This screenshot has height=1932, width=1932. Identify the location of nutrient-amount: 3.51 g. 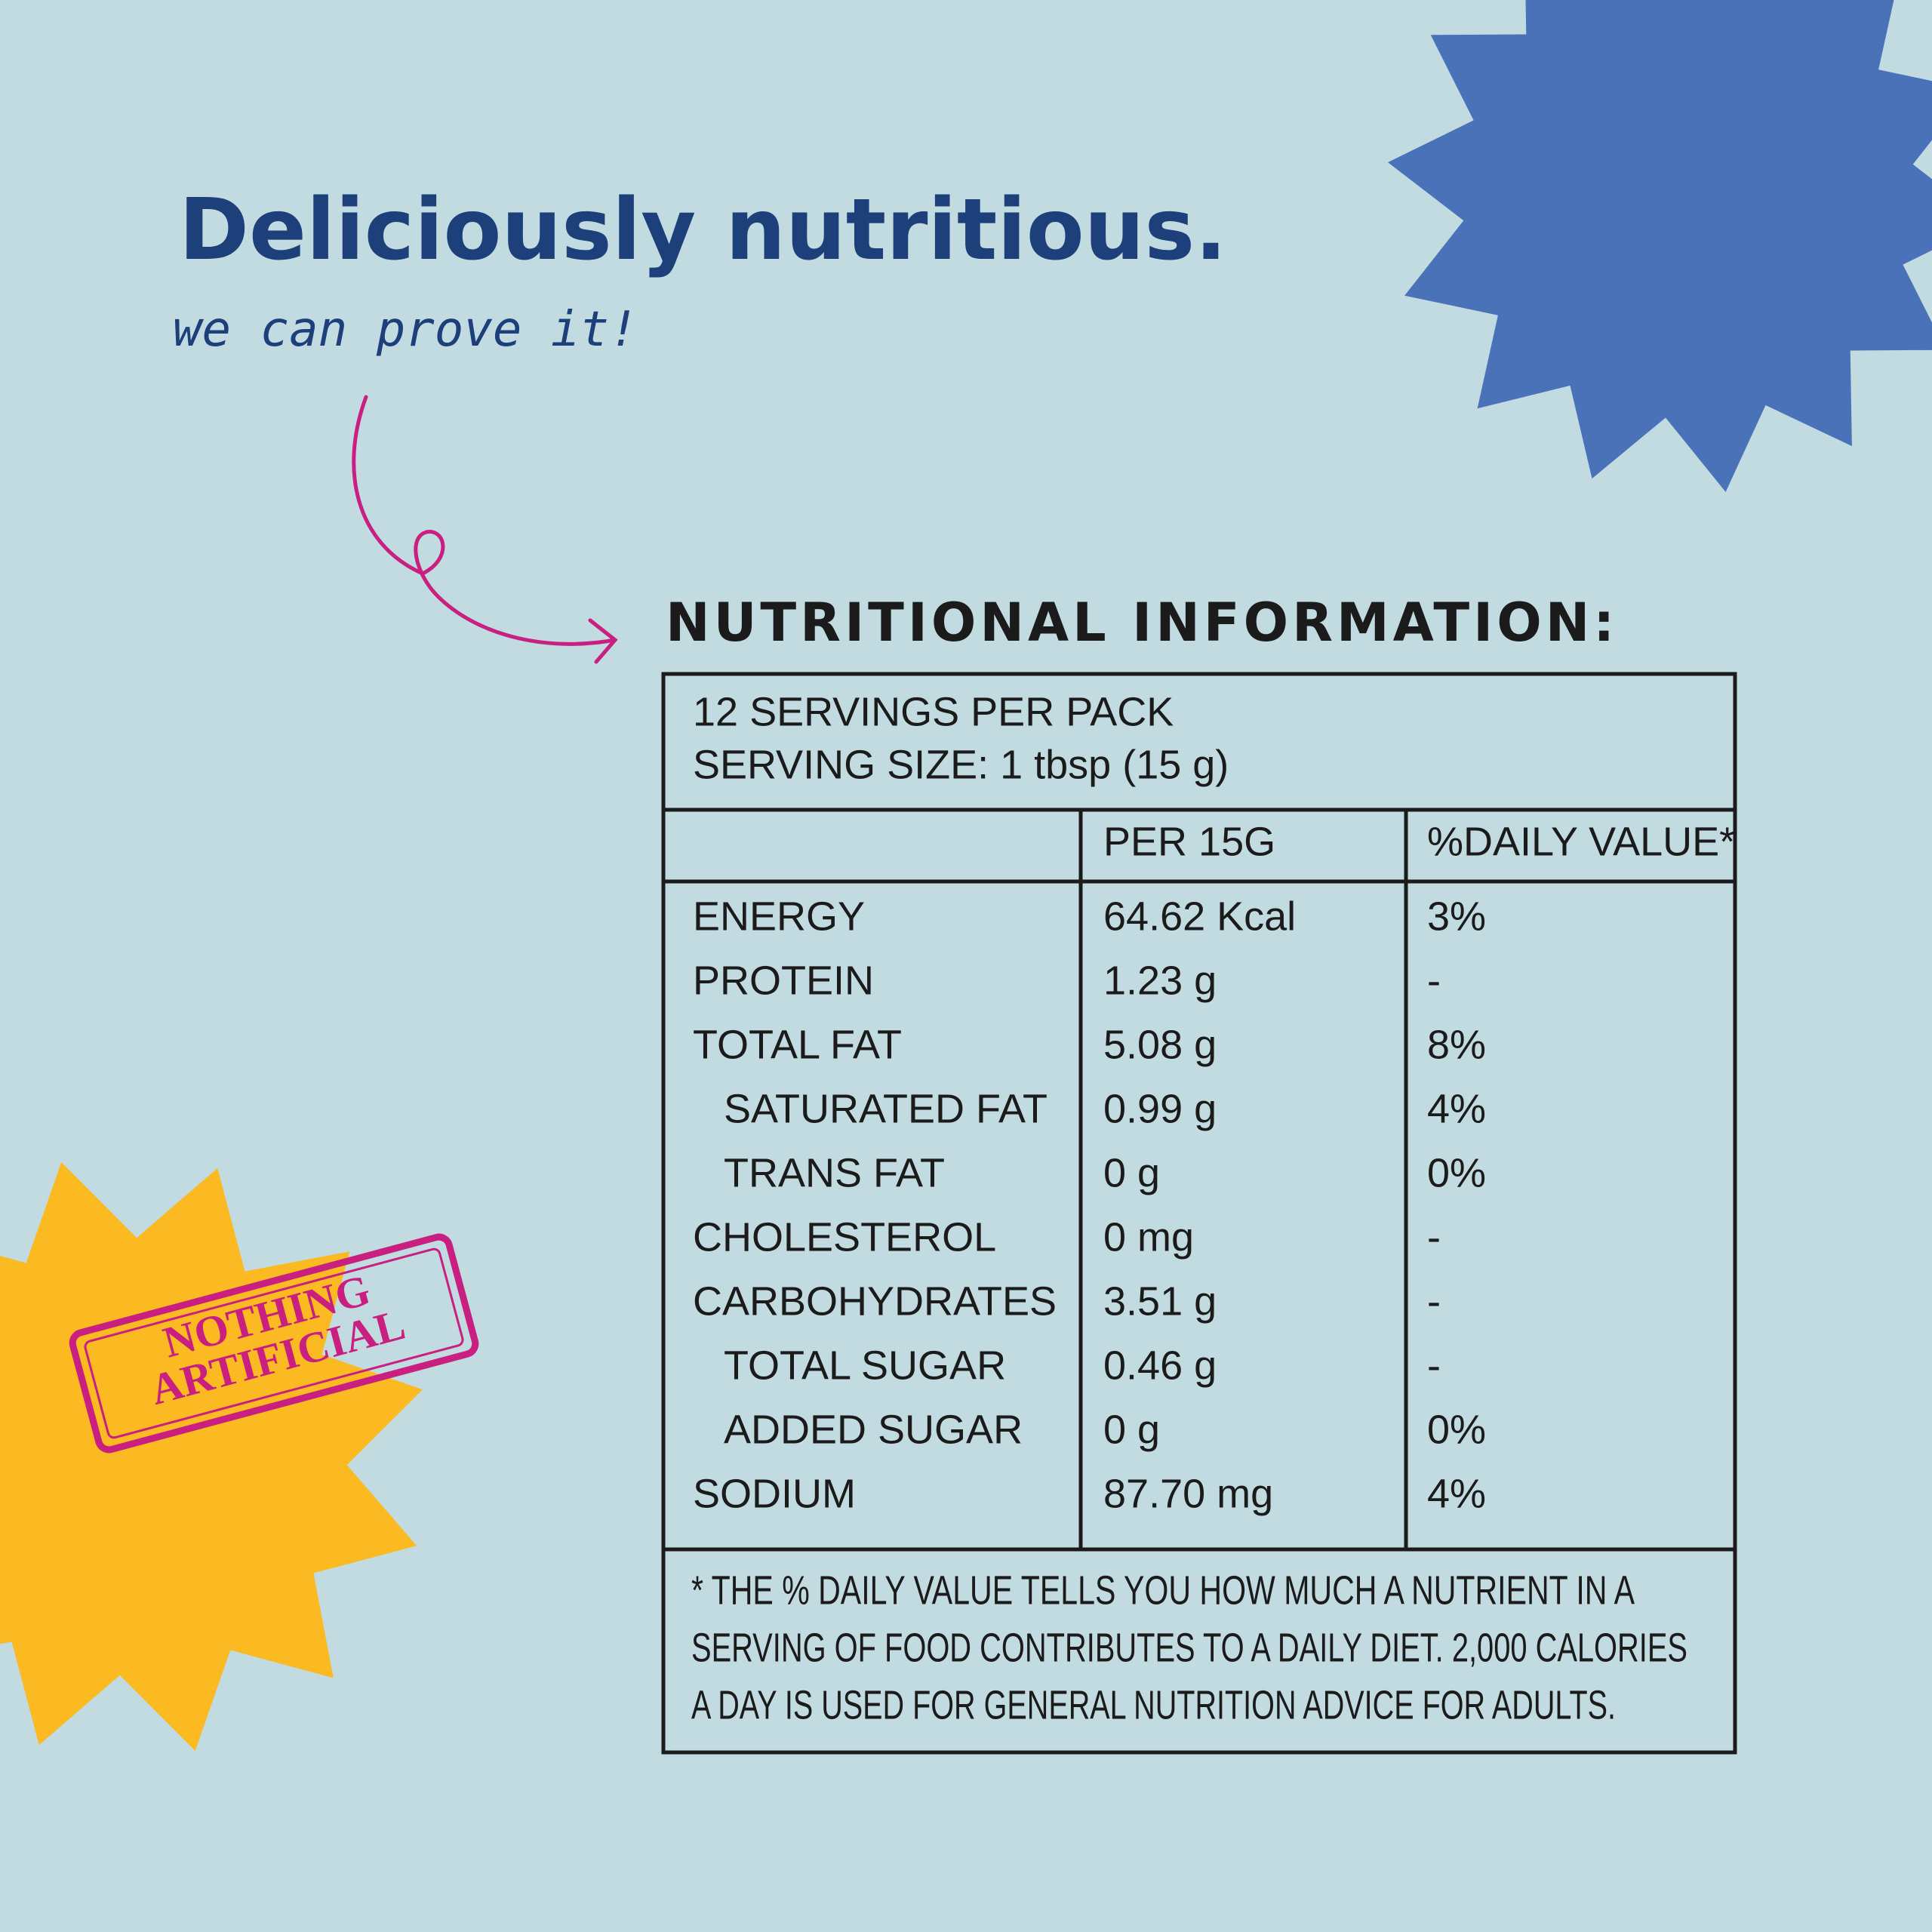
(1160, 1301).